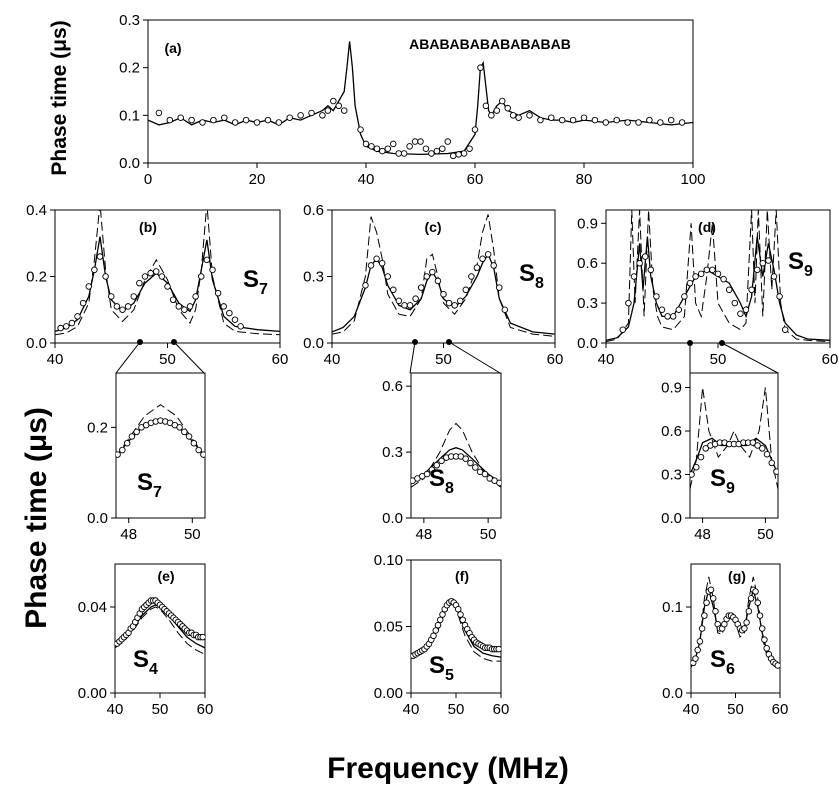 The width and height of the screenshot is (839, 787). I want to click on panel-g: 40 50 60 0.0 0.1 (g) S 6, so click(725, 640).